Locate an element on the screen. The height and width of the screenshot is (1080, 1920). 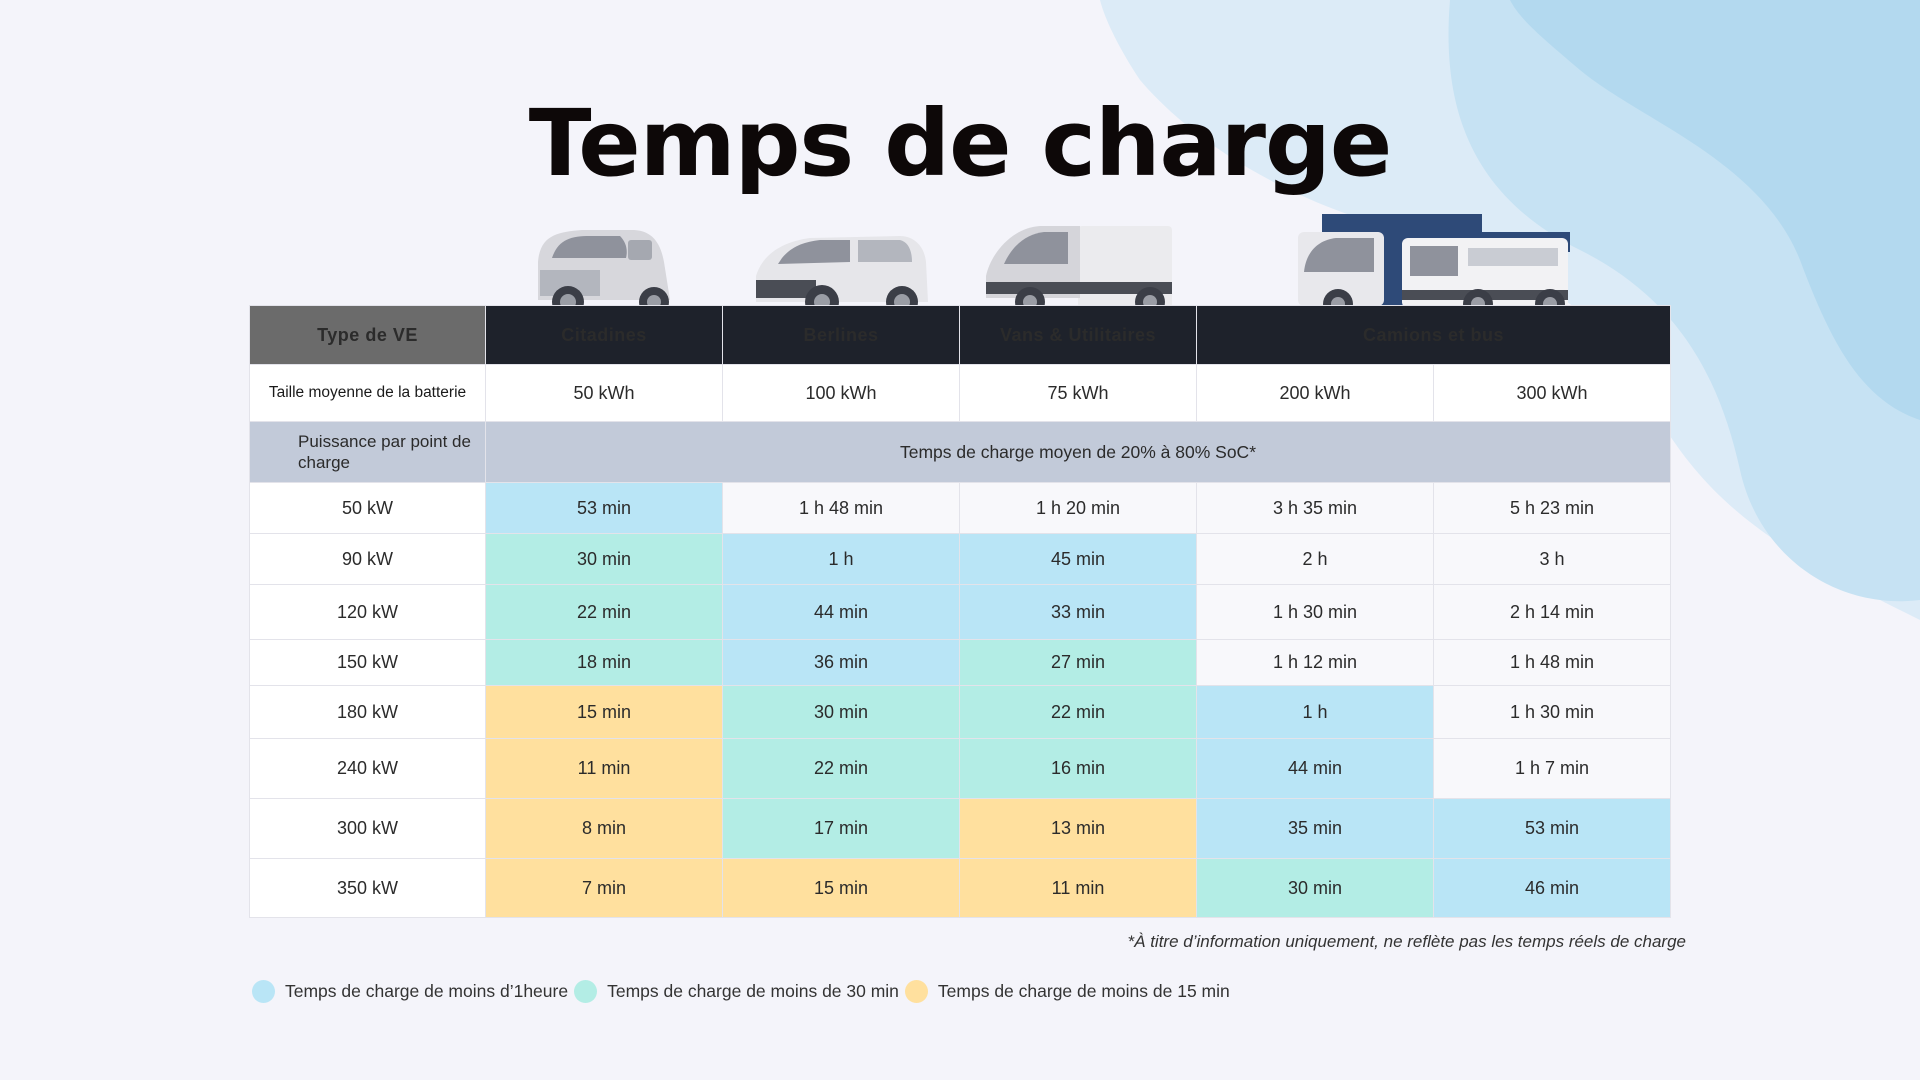
legend-item: Temps de charge de moins de 15 min is located at coordinates (1067, 991).